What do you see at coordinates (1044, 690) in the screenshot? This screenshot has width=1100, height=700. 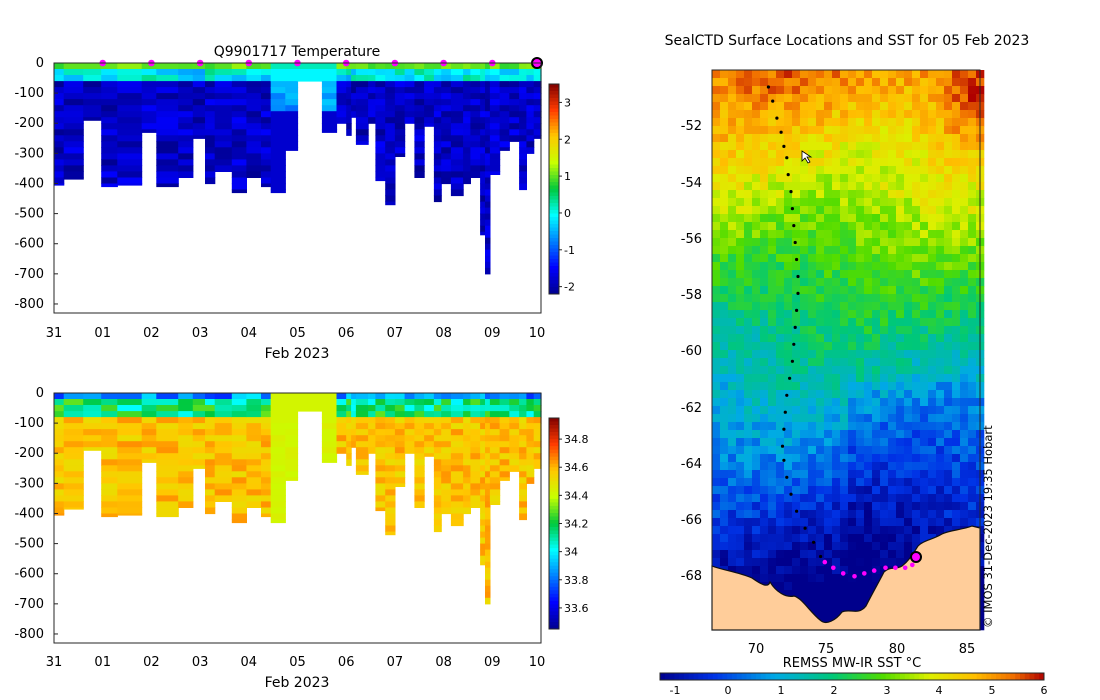 I see `colorbar-tick-label: 6` at bounding box center [1044, 690].